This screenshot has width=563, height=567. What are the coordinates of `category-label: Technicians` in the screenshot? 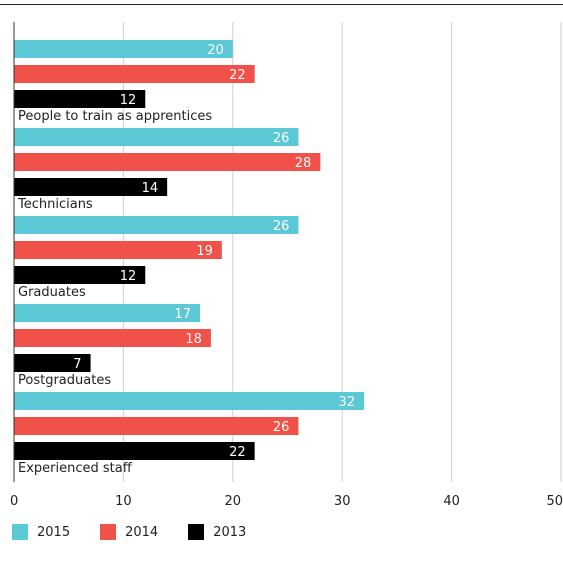 It's located at (55, 204).